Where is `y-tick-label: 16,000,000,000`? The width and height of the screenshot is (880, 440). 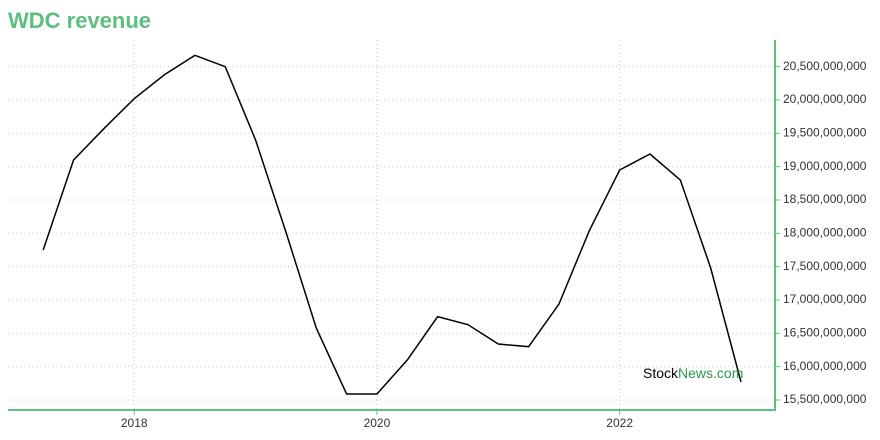 y-tick-label: 16,000,000,000 is located at coordinates (825, 366).